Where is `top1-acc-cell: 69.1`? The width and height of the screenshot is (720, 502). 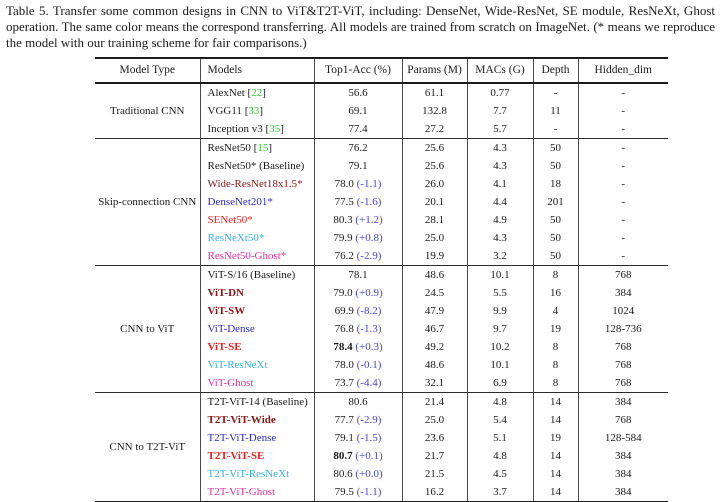
top1-acc-cell: 69.1 is located at coordinates (357, 110).